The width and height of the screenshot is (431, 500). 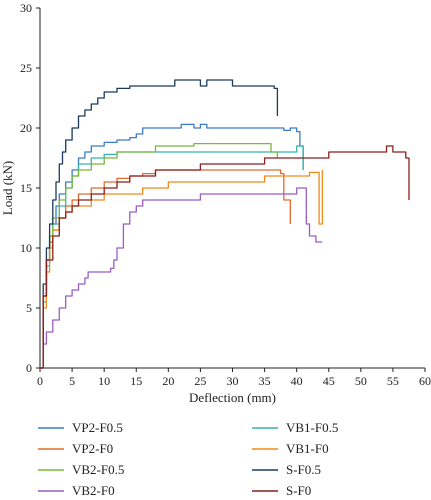 What do you see at coordinates (29, 368) in the screenshot?
I see `y-tick-label: 0` at bounding box center [29, 368].